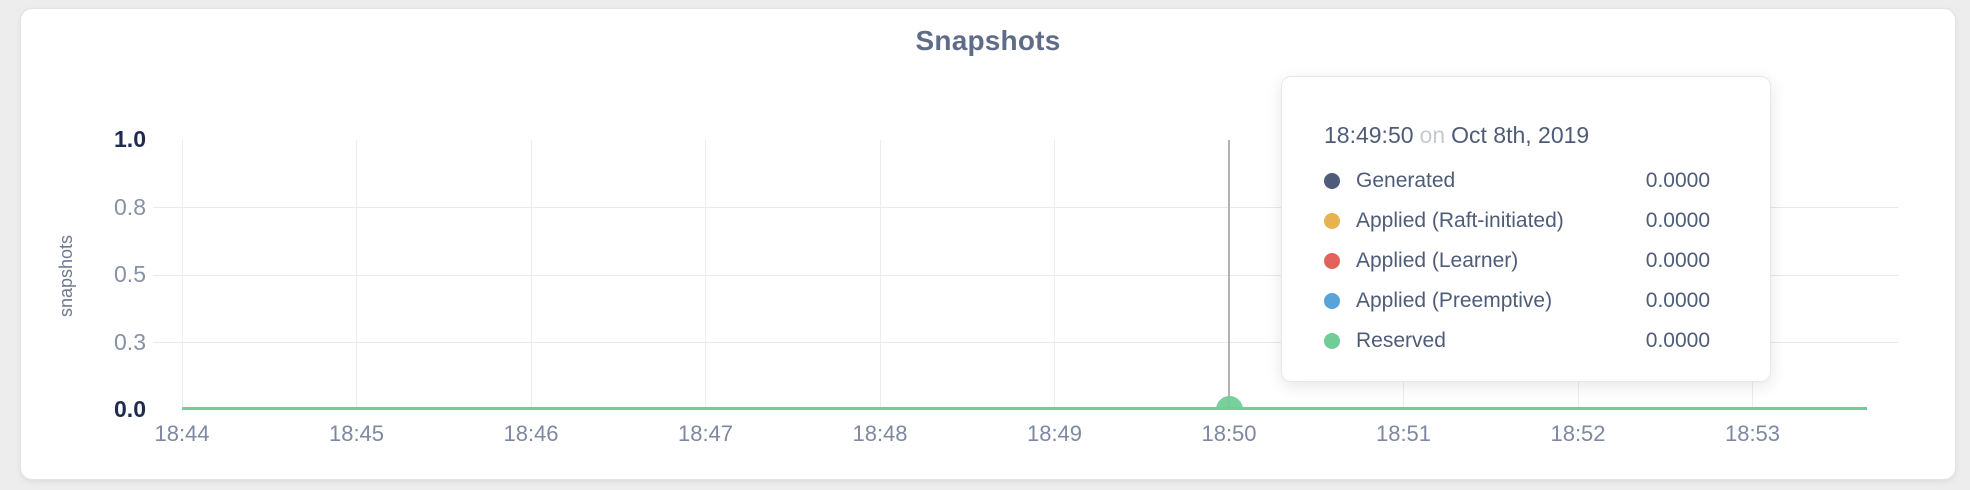  What do you see at coordinates (1578, 433) in the screenshot?
I see `x-tick-label: 18:52` at bounding box center [1578, 433].